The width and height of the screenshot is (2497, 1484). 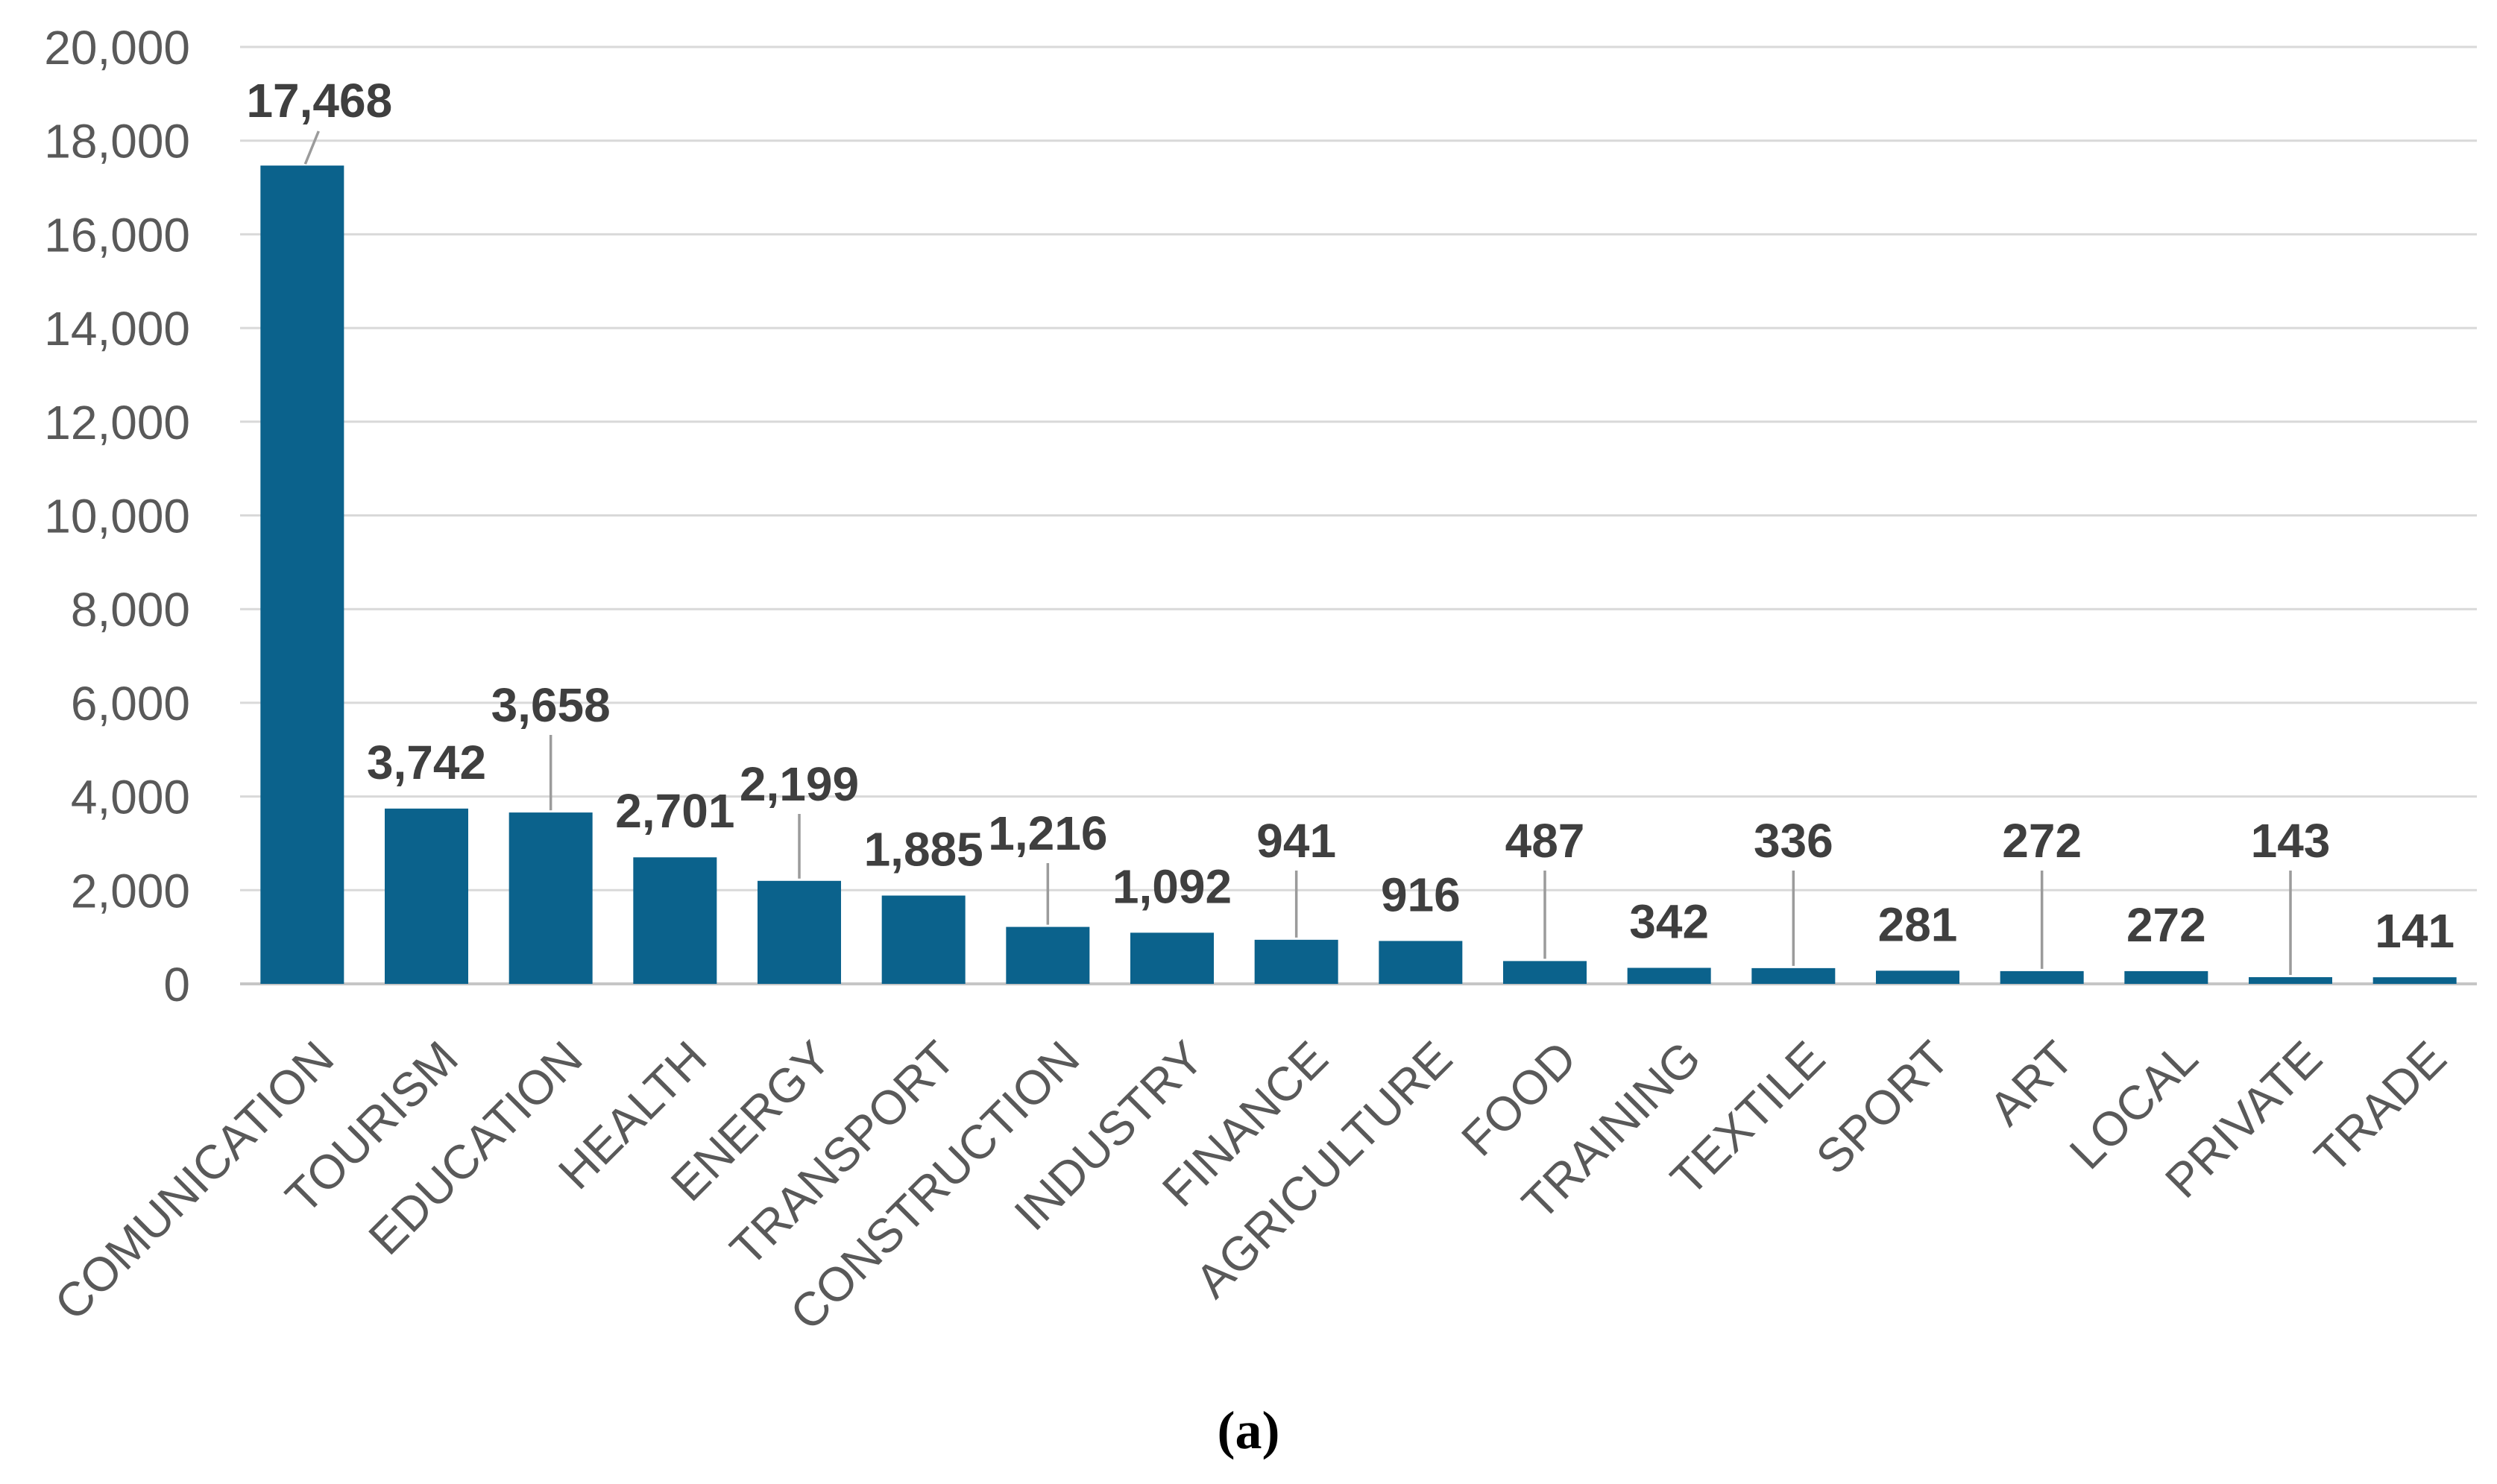 What do you see at coordinates (551, 705) in the screenshot?
I see `value-label-education: 3,658` at bounding box center [551, 705].